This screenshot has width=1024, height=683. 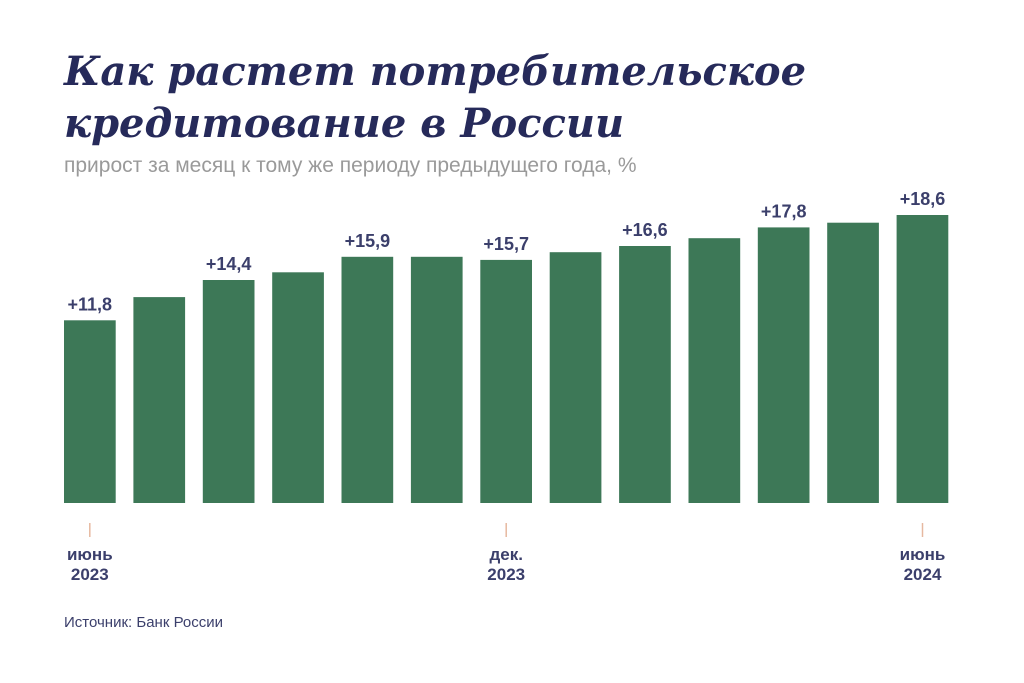 What do you see at coordinates (923, 554) in the screenshot?
I see `x-tick-label-2-month: июнь` at bounding box center [923, 554].